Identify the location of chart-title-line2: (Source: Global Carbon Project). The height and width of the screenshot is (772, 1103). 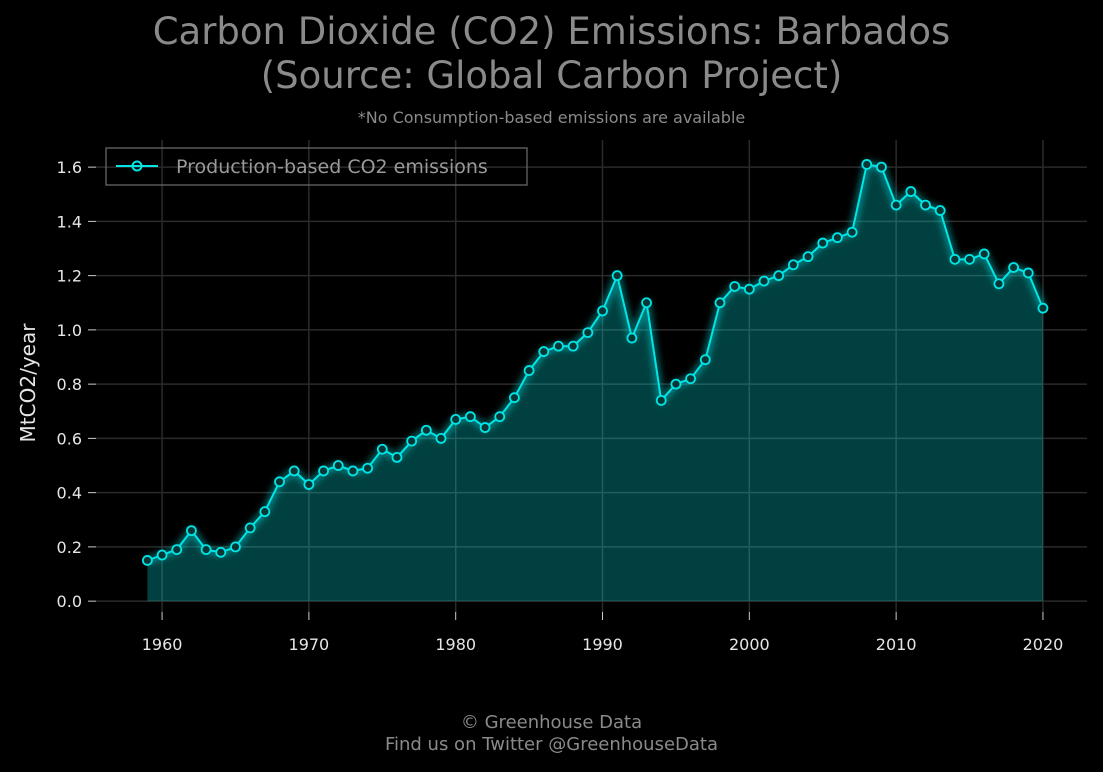
(551, 75).